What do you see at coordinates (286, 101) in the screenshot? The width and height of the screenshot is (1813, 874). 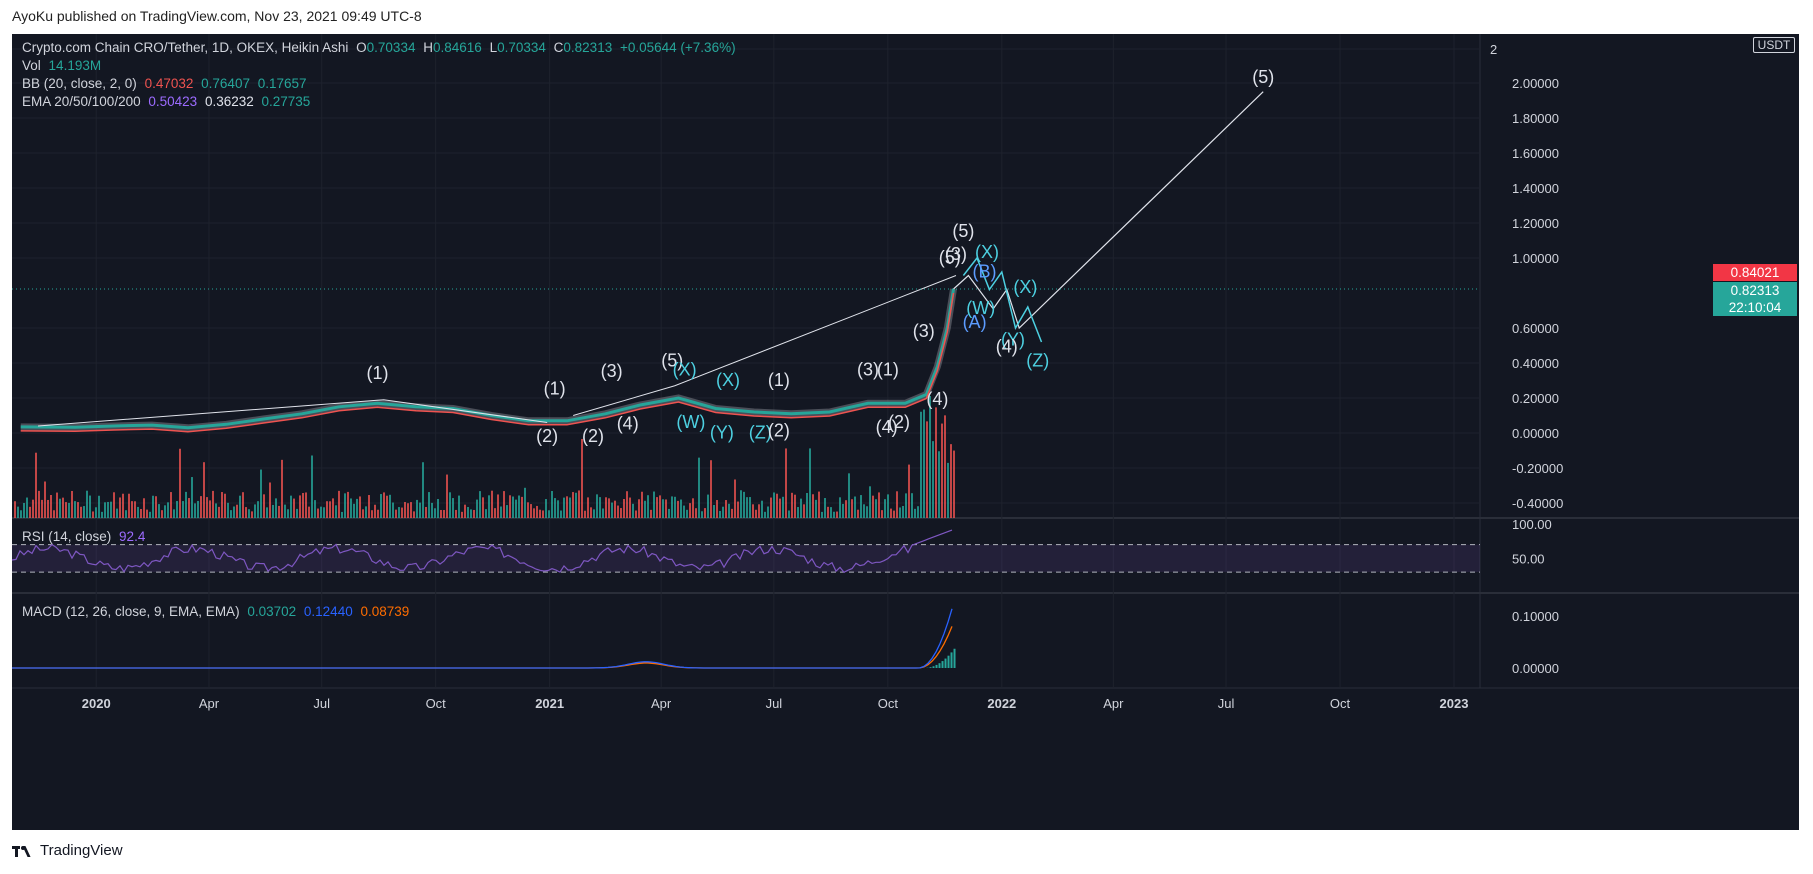 I see `ema-value-3: 0.27735` at bounding box center [286, 101].